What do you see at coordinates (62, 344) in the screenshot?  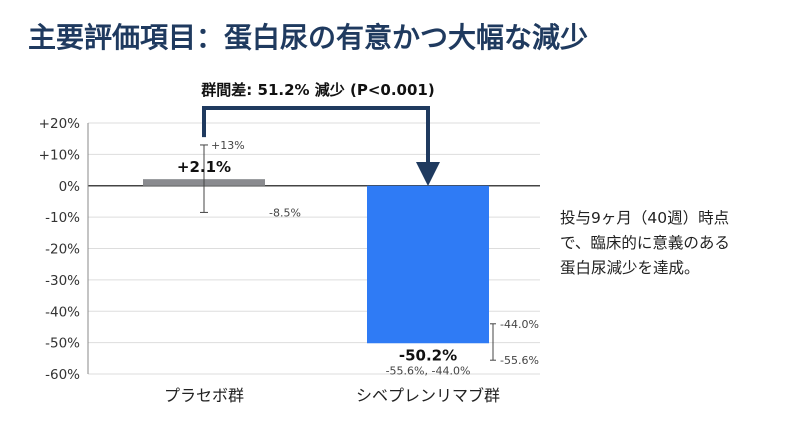 I see `y-tick-label: -50%` at bounding box center [62, 344].